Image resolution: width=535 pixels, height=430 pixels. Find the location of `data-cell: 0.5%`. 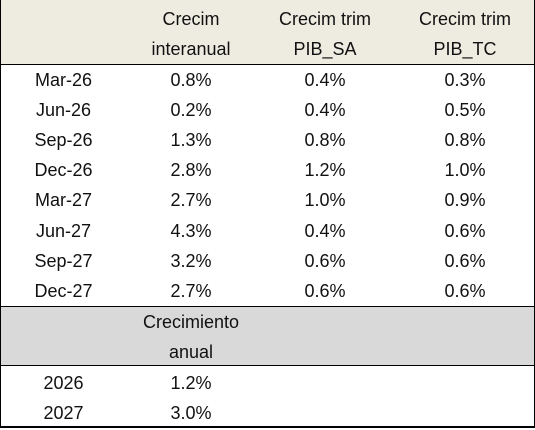

data-cell: 0.5% is located at coordinates (465, 110).